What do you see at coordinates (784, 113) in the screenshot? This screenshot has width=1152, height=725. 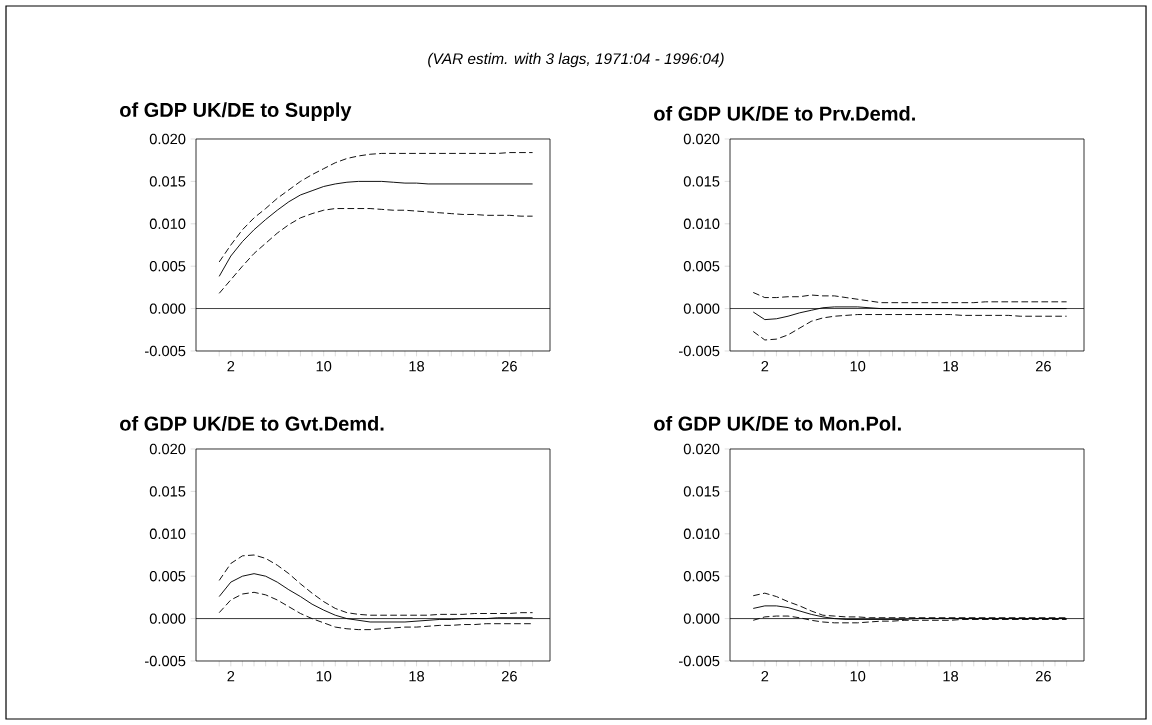 I see `chart-title: of GDP UK/DE to Prv.Demd.` at bounding box center [784, 113].